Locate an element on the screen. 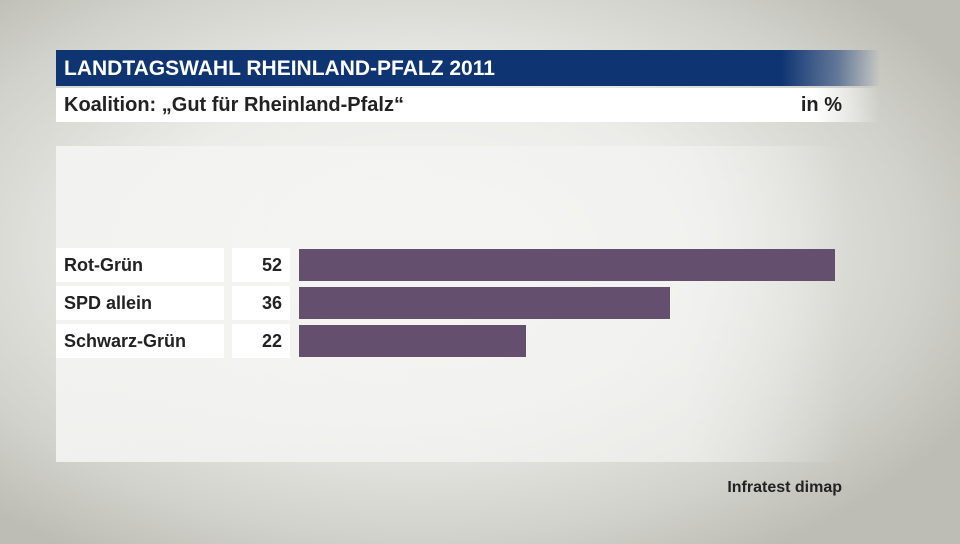 The height and width of the screenshot is (544, 960). header-band is located at coordinates (468, 68).